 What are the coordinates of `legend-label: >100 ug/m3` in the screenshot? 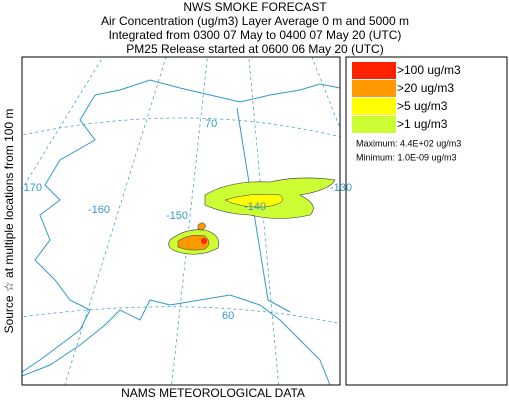 It's located at (429, 70).